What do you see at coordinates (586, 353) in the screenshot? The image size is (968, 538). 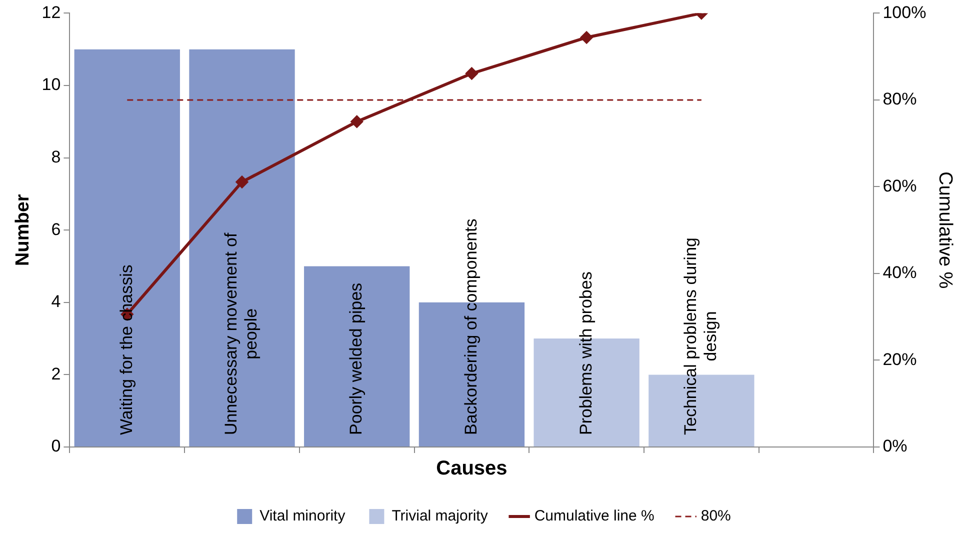 I see `x-tick-label: Problems with probes` at bounding box center [586, 353].